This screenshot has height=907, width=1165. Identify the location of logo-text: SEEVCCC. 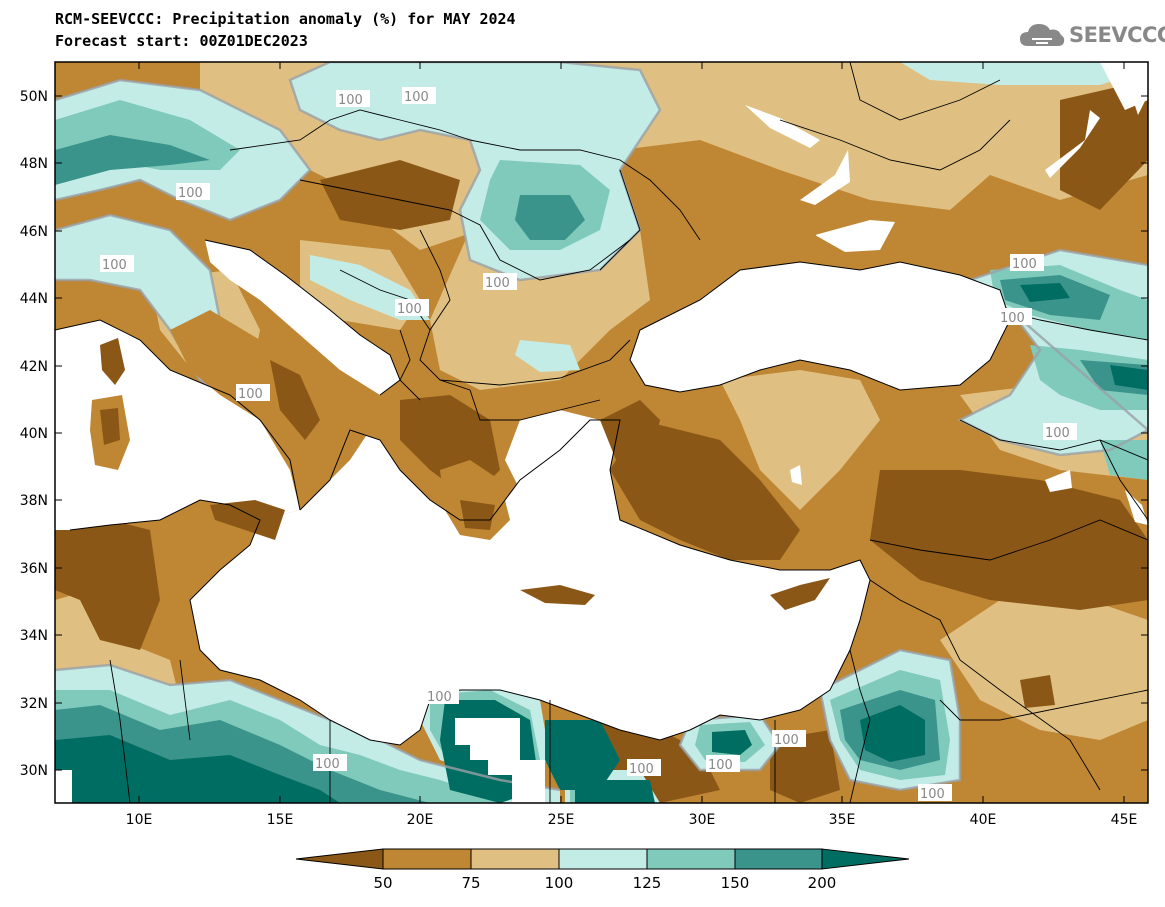
(1117, 35).